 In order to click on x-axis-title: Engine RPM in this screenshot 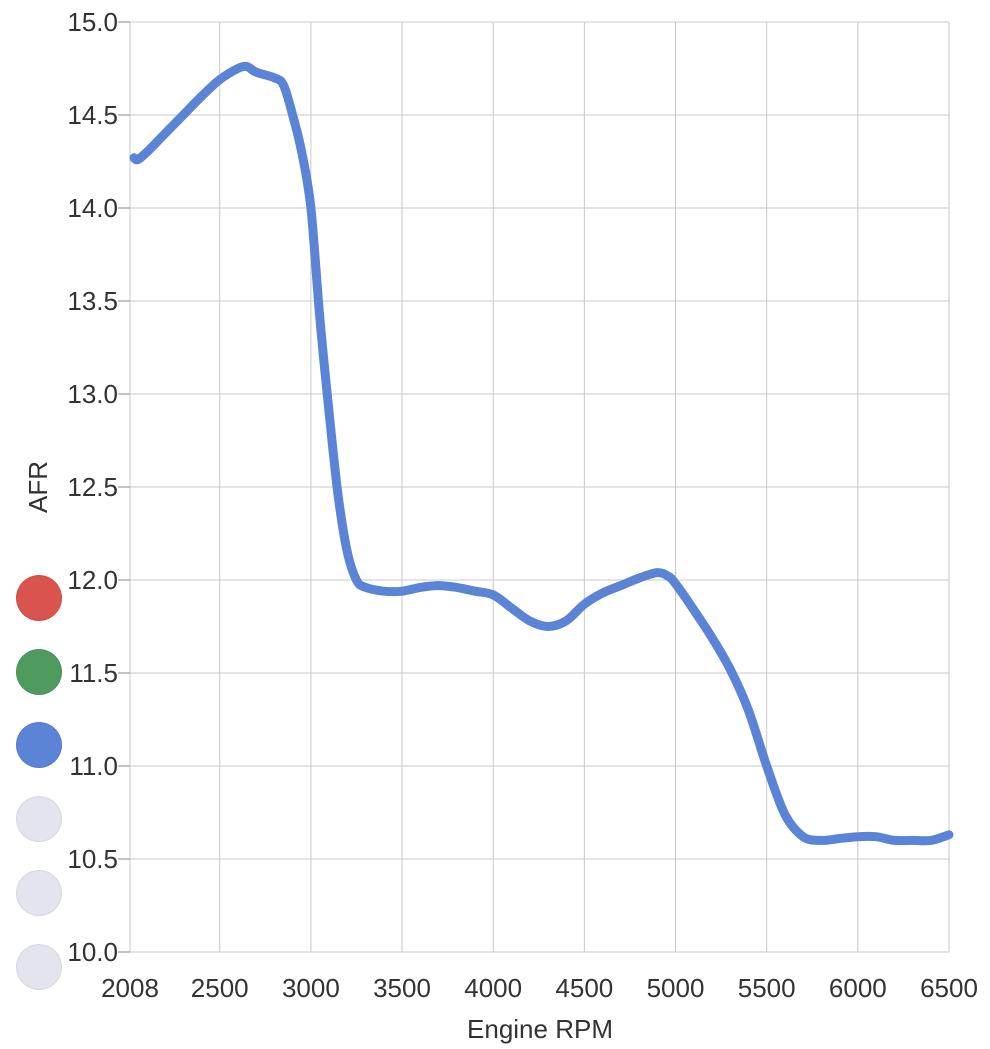, I will do `click(540, 1029)`.